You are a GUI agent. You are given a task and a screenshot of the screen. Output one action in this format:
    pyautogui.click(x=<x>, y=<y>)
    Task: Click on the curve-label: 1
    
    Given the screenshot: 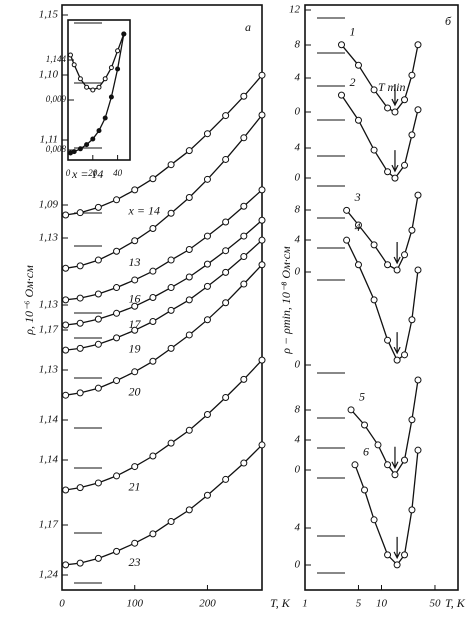 What is the action you would take?
    pyautogui.click(x=352, y=32)
    